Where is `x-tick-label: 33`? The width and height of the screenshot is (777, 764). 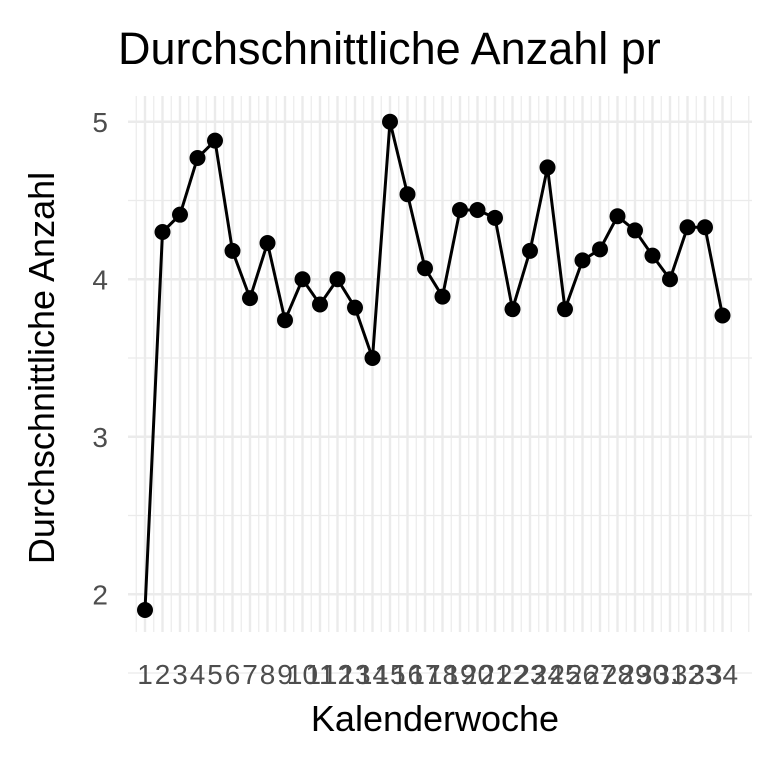 x-tick-label: 33 is located at coordinates (704, 674).